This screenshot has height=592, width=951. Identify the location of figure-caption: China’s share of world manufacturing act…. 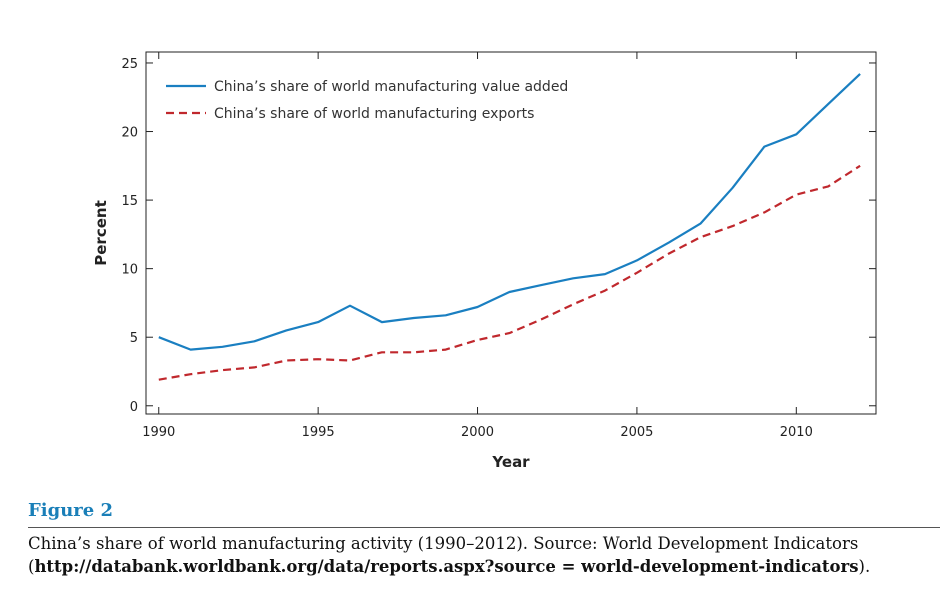
(484, 555).